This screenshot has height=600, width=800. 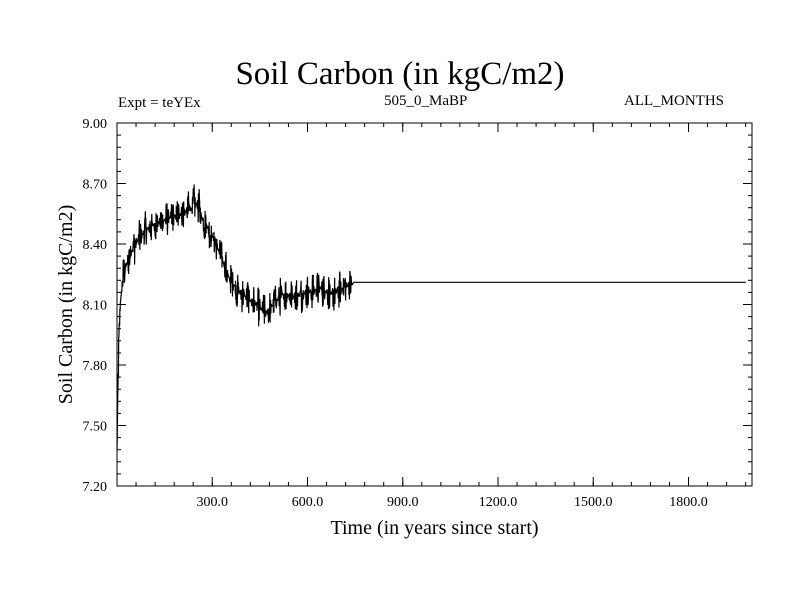 What do you see at coordinates (213, 502) in the screenshot?
I see `x-tick-label: 300.0` at bounding box center [213, 502].